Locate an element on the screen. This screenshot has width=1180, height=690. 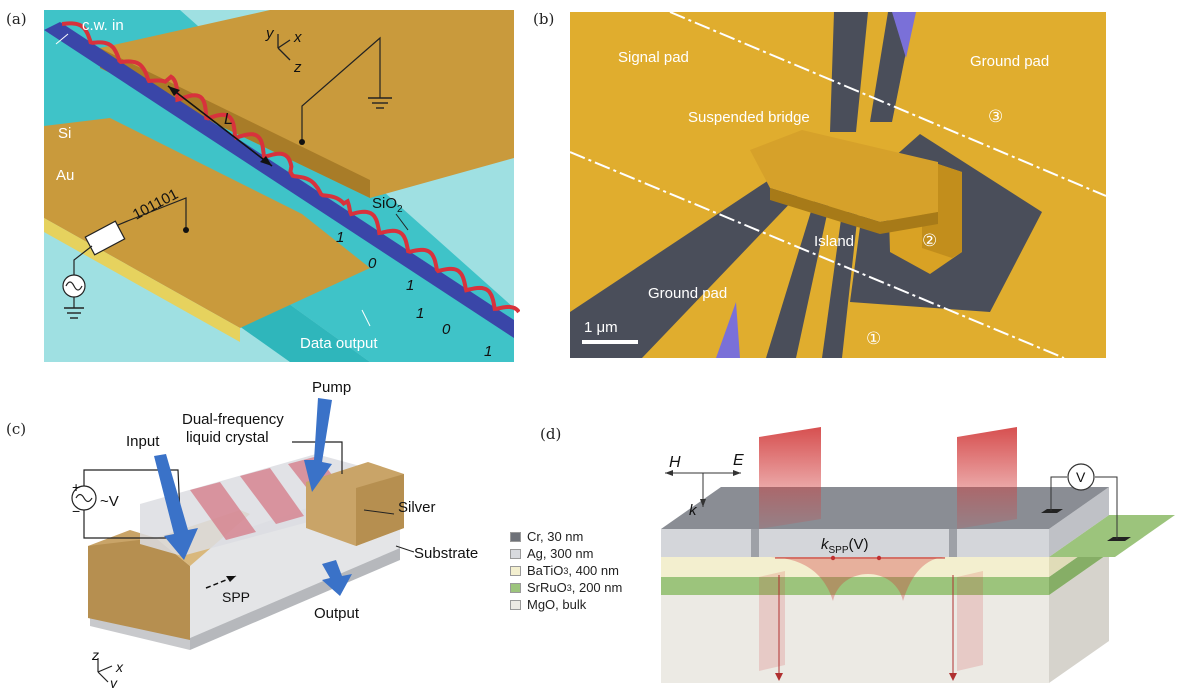
pump-arrow is located at coordinates (318, 445).